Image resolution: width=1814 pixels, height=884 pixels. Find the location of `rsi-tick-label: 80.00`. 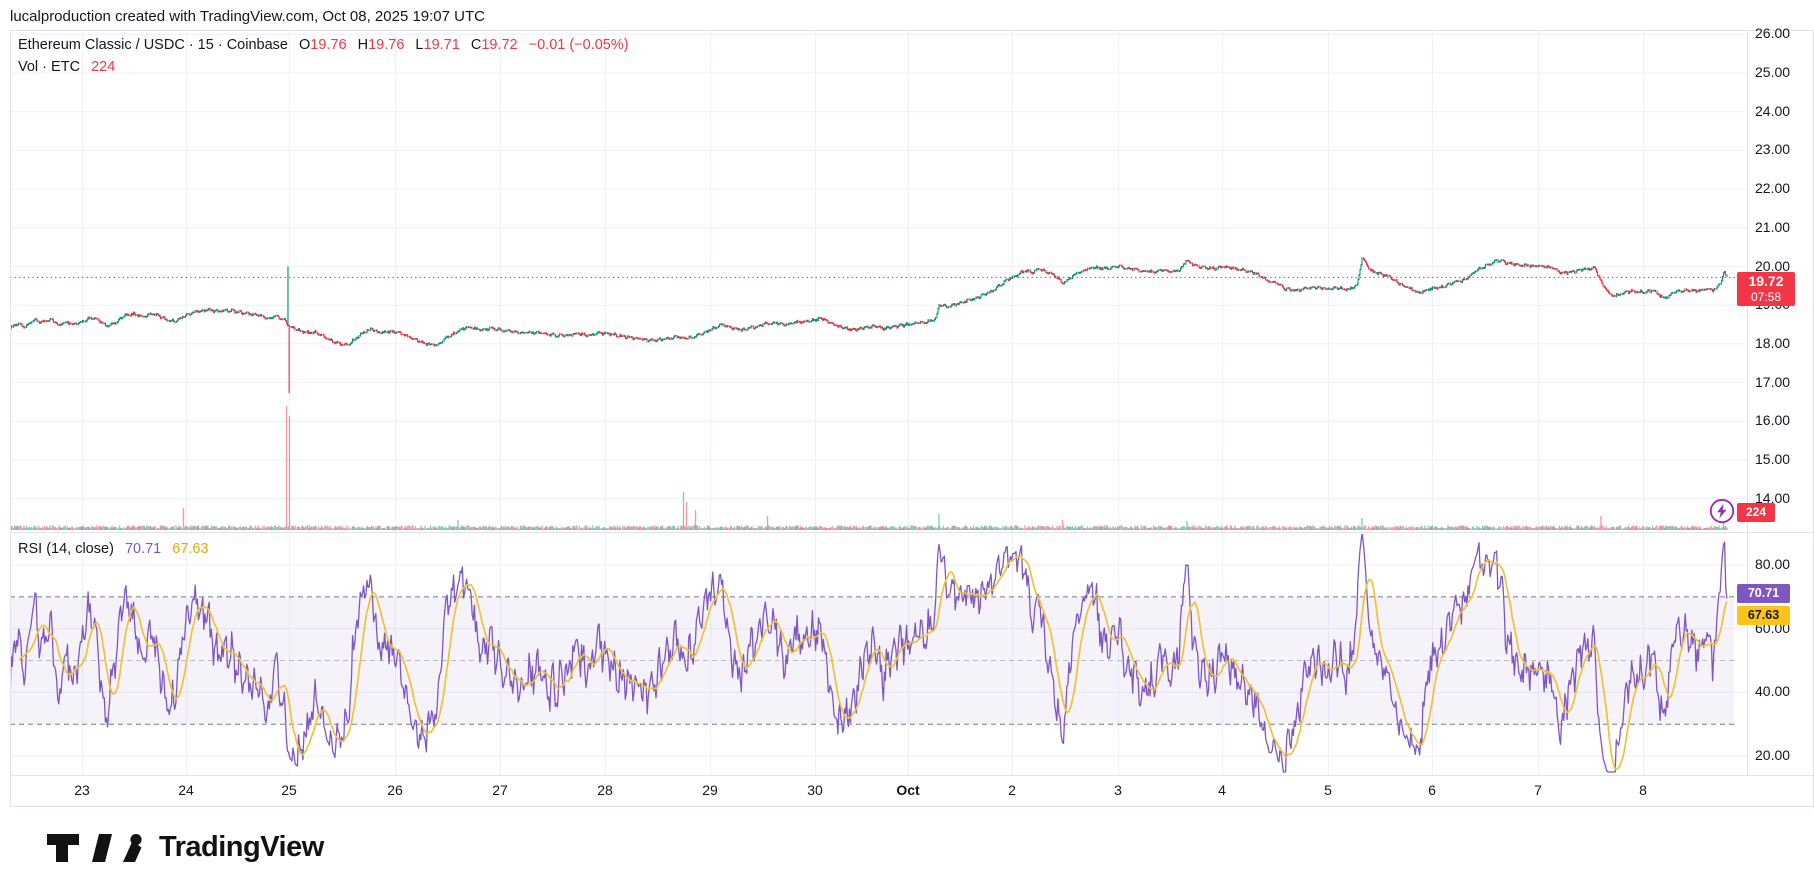

rsi-tick-label: 80.00 is located at coordinates (1773, 564).